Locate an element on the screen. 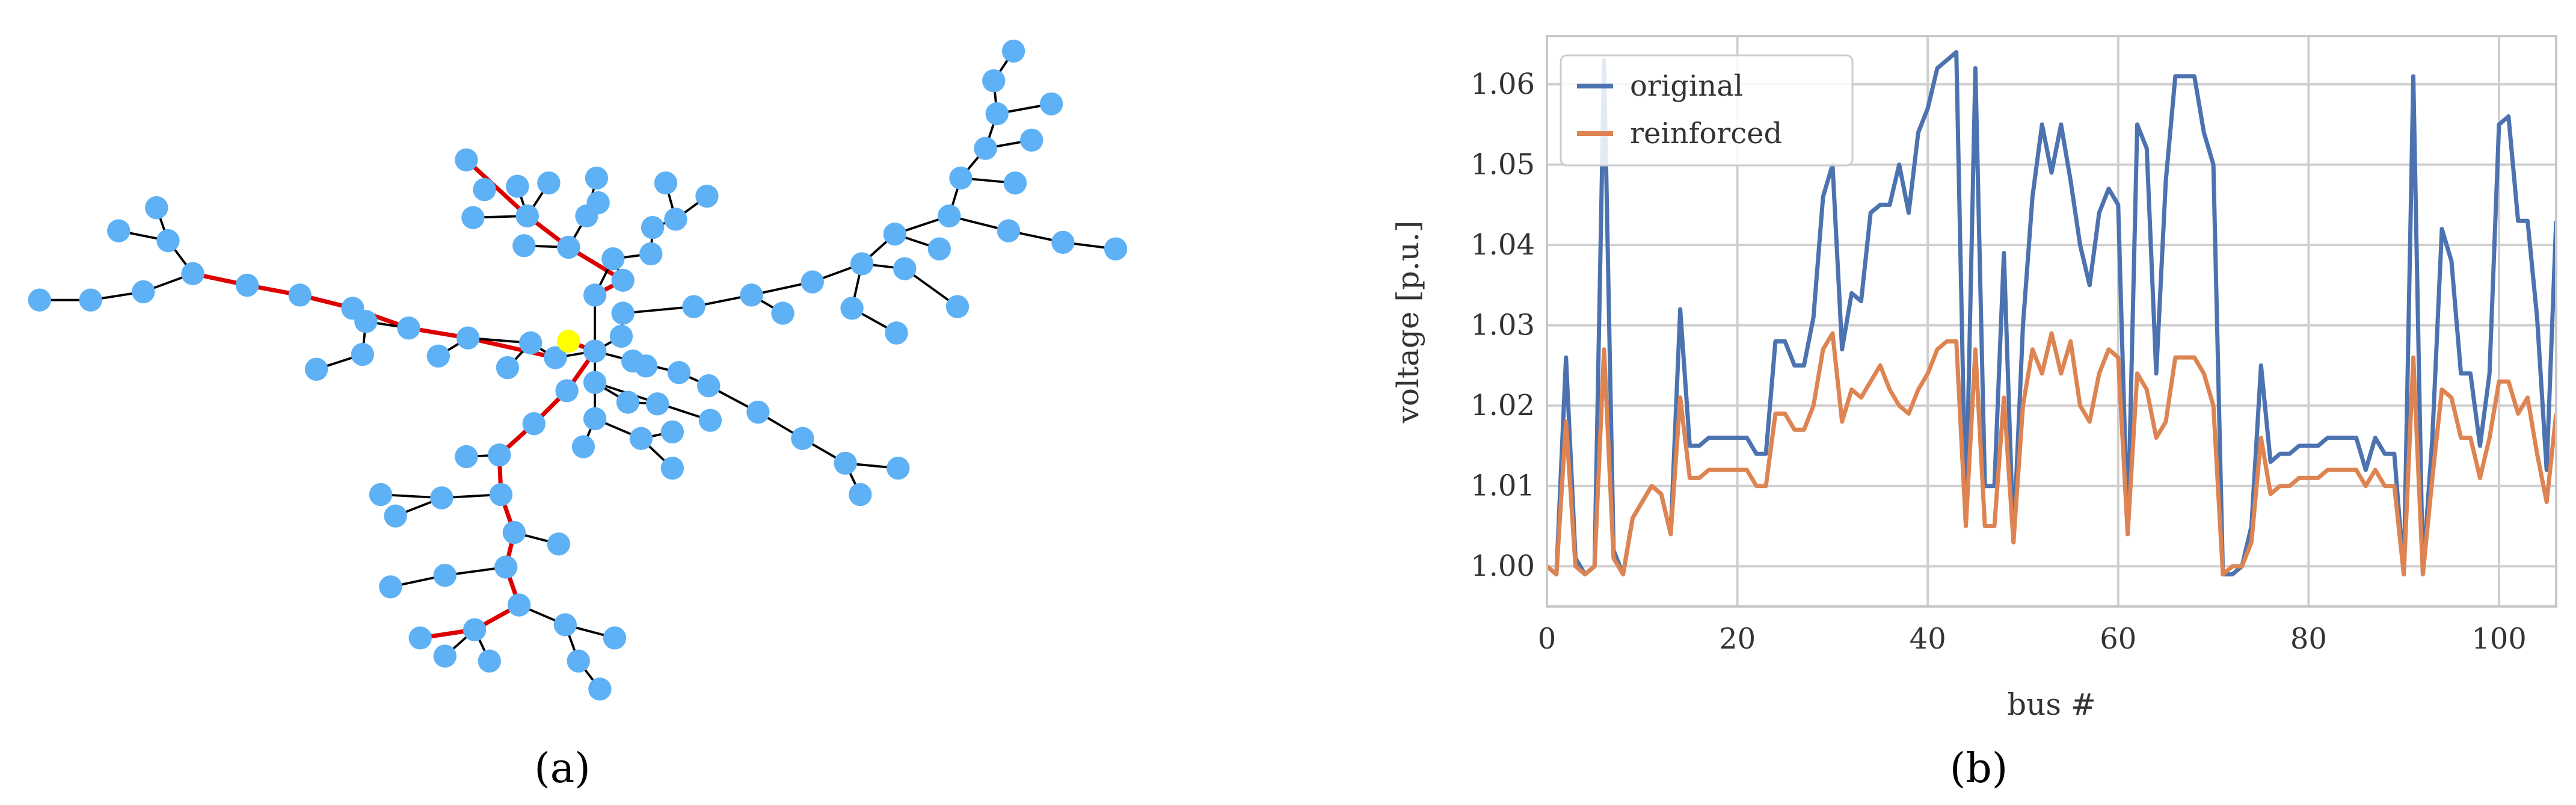 The image size is (2576, 805). chart-legend: original reinforced is located at coordinates (1707, 110).